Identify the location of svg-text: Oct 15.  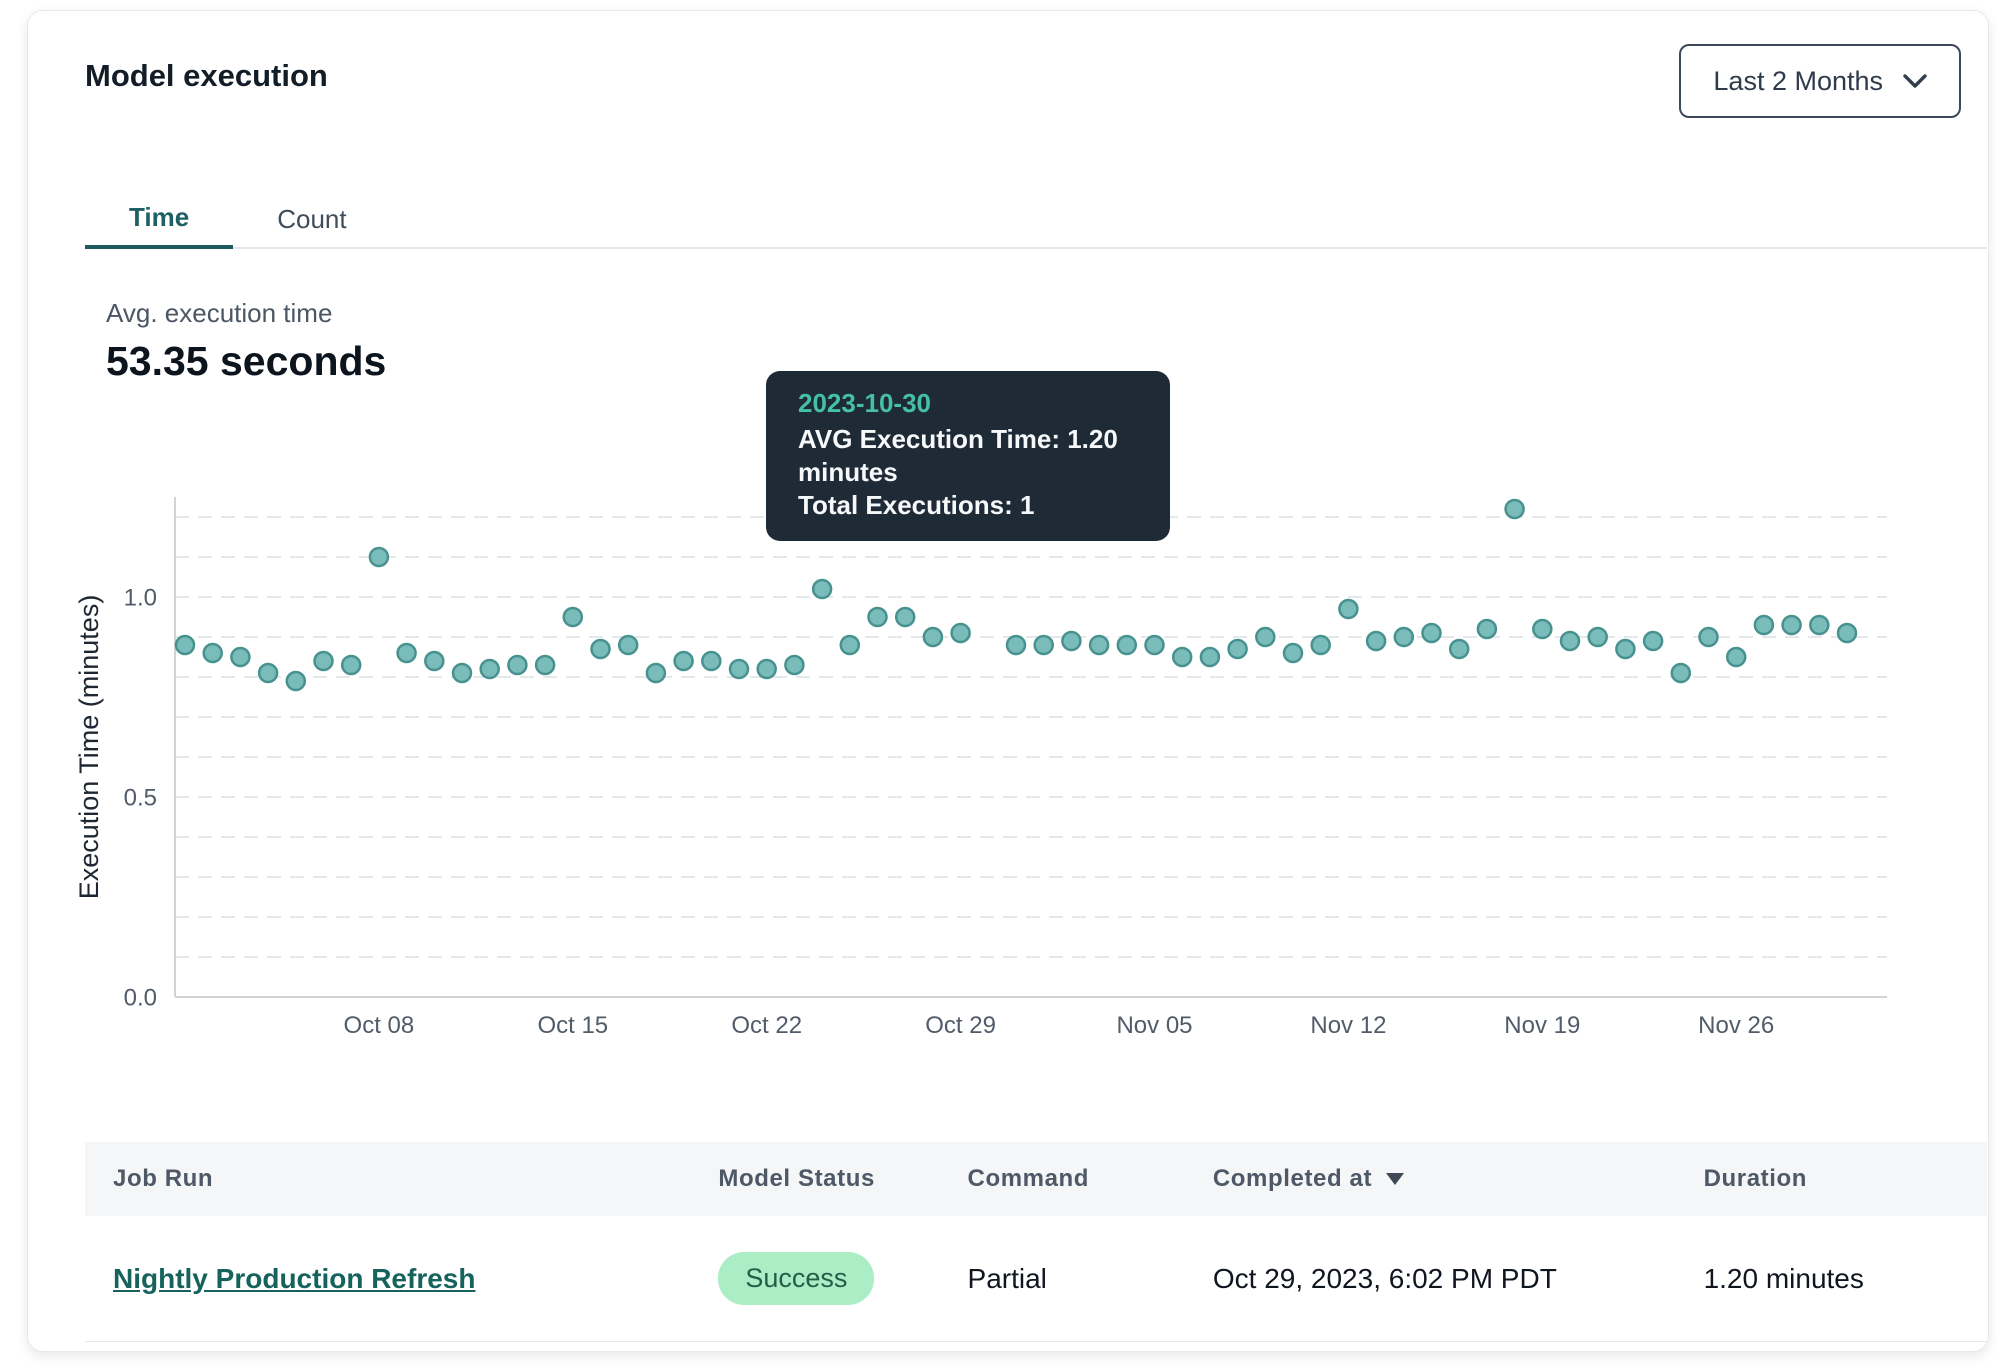
(572, 1025).